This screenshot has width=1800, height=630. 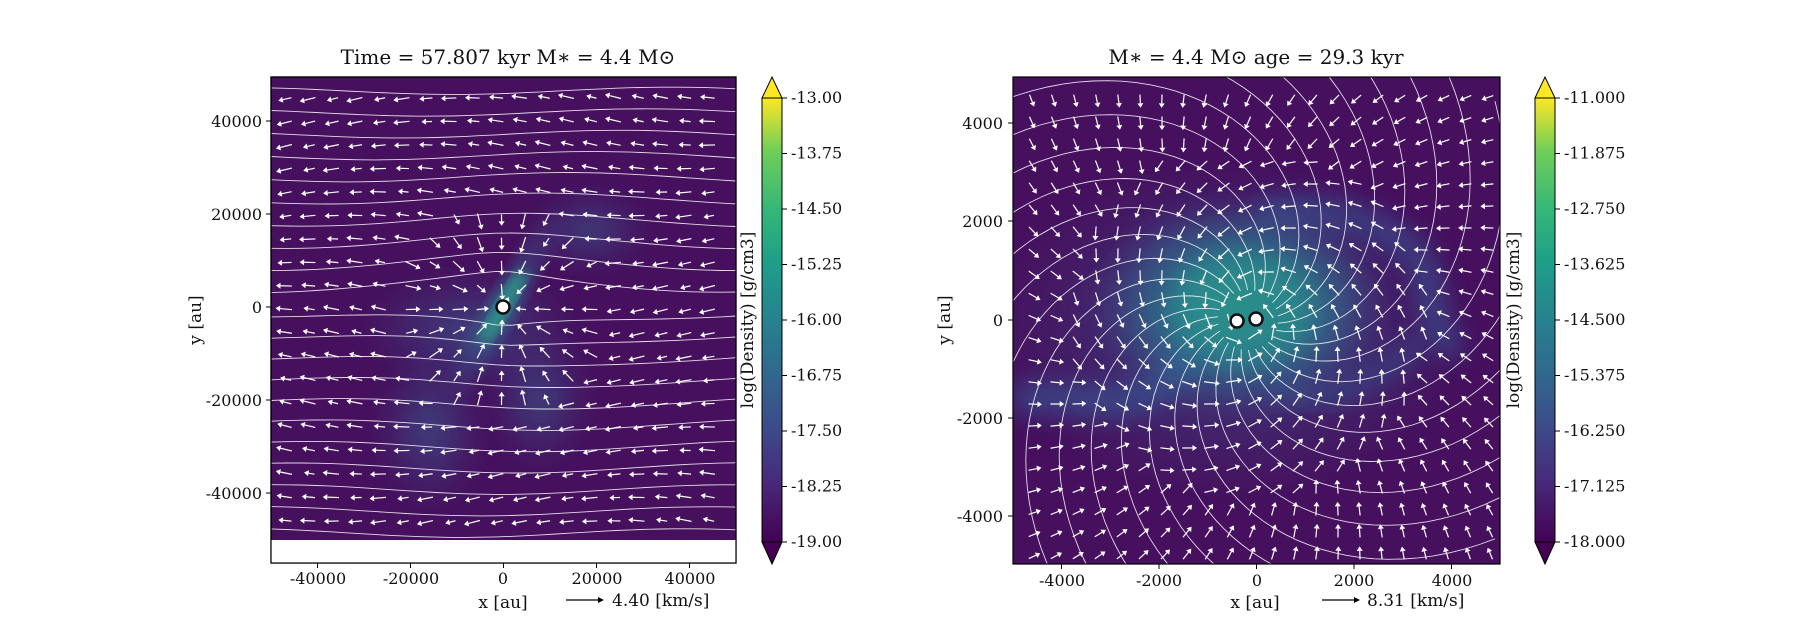 What do you see at coordinates (1255, 588) in the screenshot?
I see `right-xaxis: -4000 -2000 0 2000 4000 x [au]` at bounding box center [1255, 588].